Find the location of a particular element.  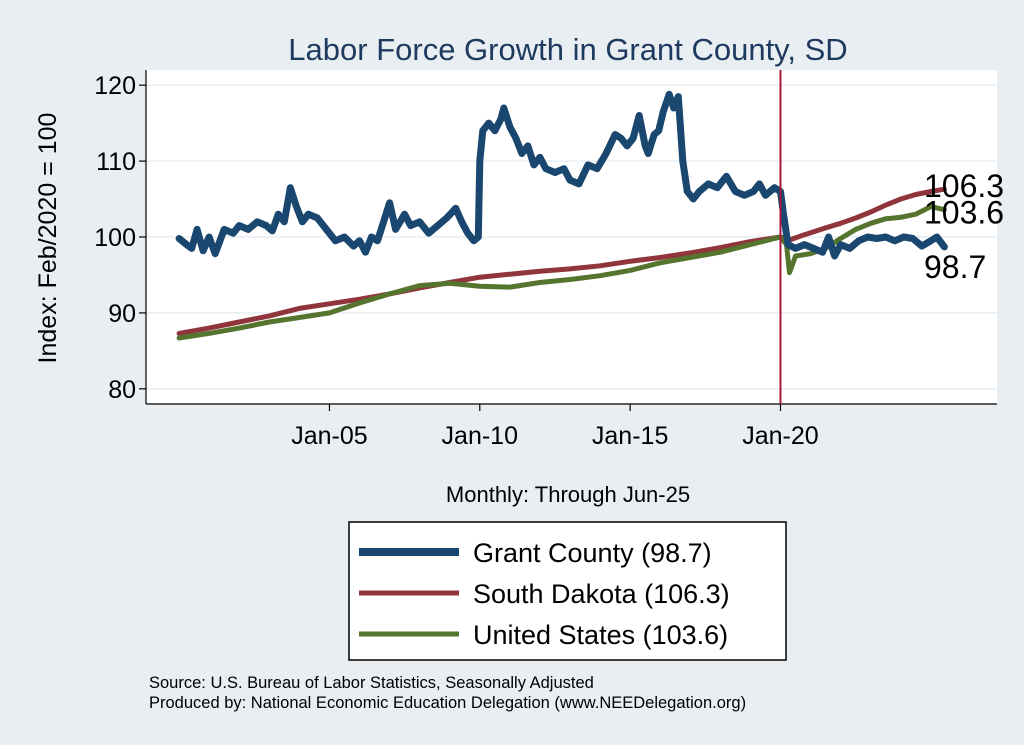

end-label-united-states: 103.6 is located at coordinates (964, 213).